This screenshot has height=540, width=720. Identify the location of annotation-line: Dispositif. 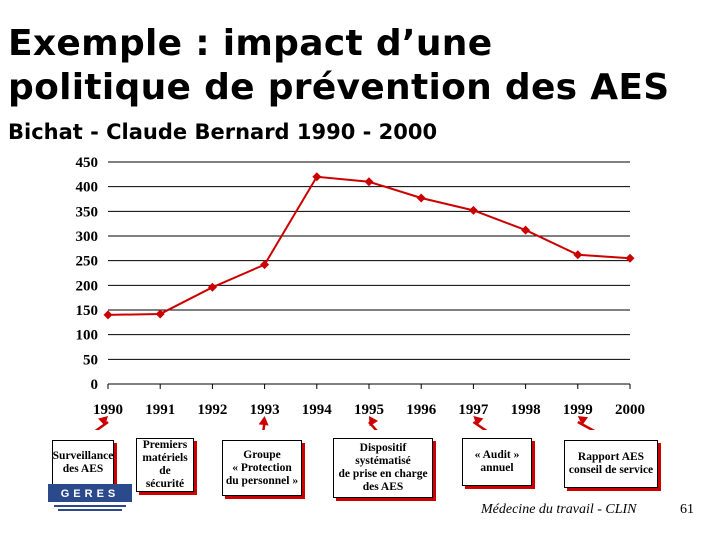
(383, 448).